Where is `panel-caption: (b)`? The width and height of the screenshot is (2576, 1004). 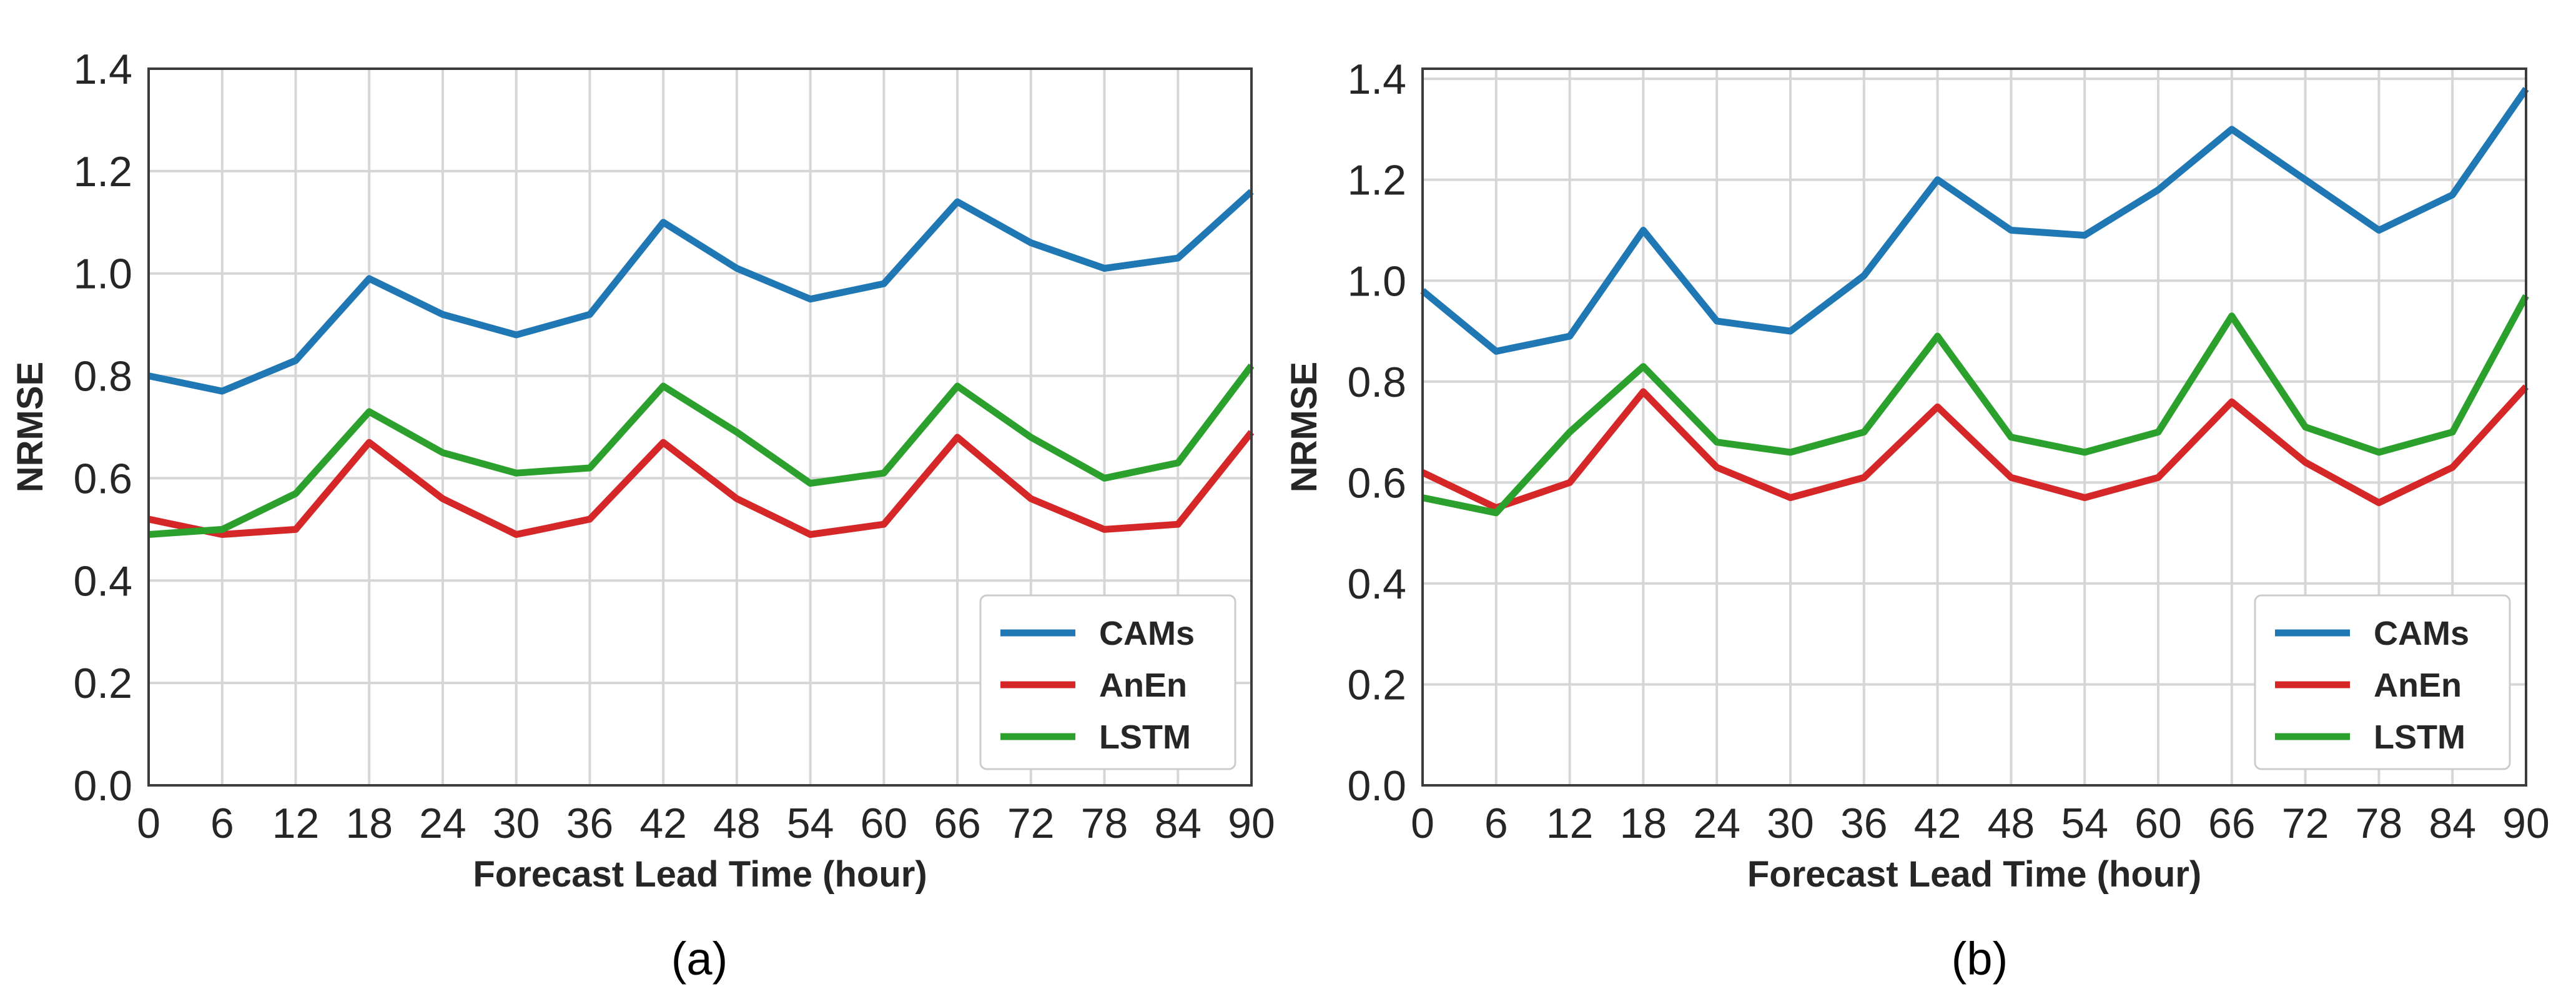
panel-caption: (b) is located at coordinates (1980, 959).